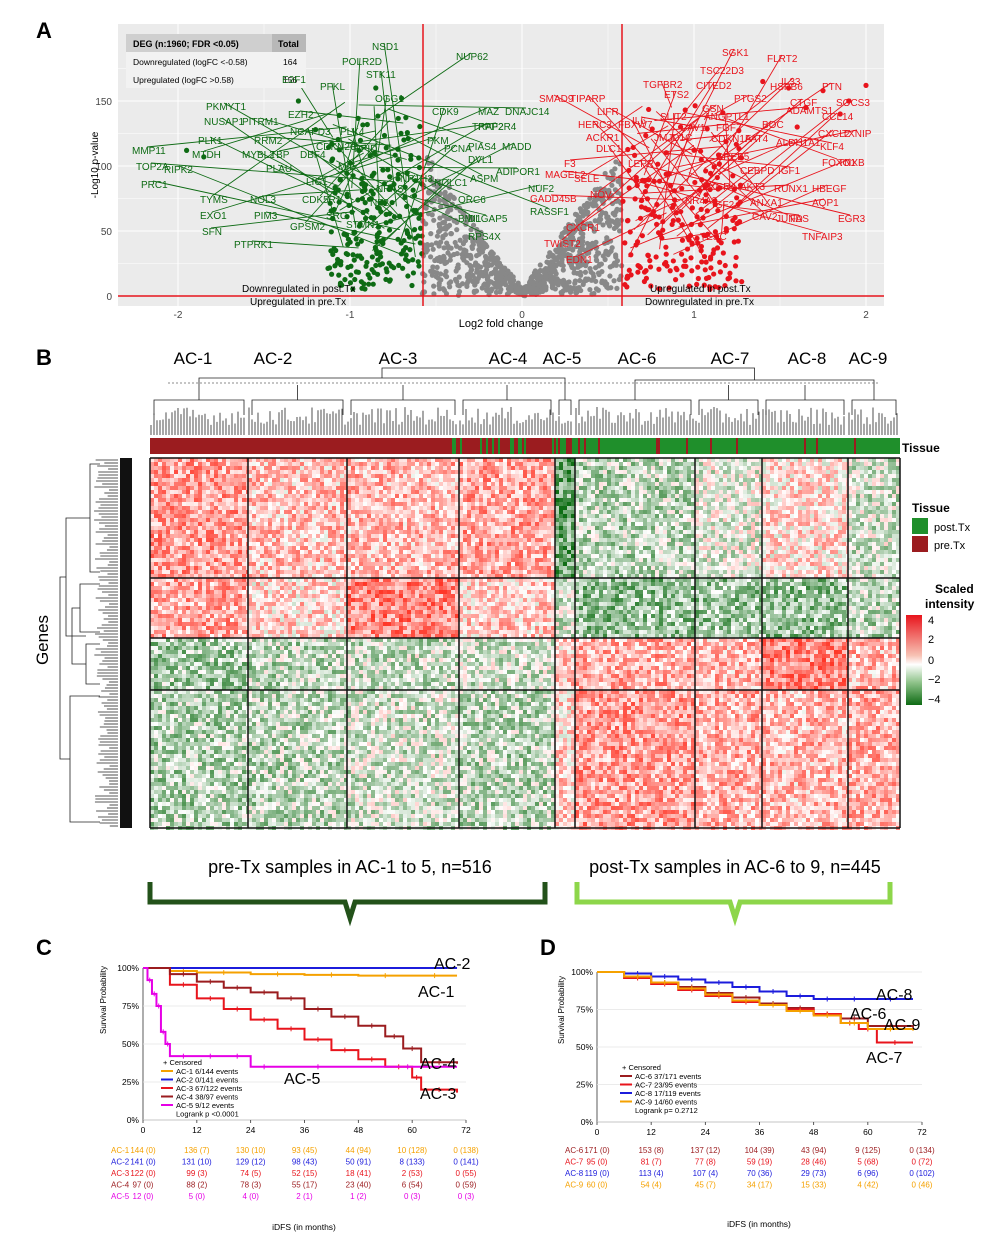 The width and height of the screenshot is (1004, 1248). Describe the element at coordinates (290, 80) in the screenshot. I see `deg-row-up-count: 156` at that location.